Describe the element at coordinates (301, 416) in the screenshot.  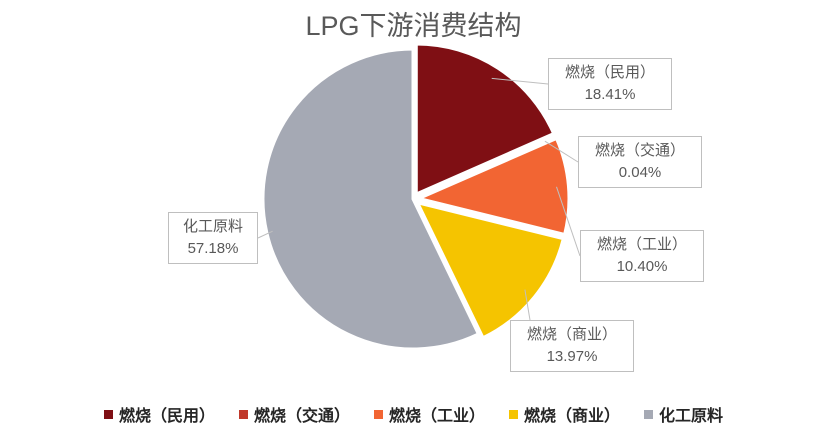
I see `legend-label: 燃烧（交通）` at that location.